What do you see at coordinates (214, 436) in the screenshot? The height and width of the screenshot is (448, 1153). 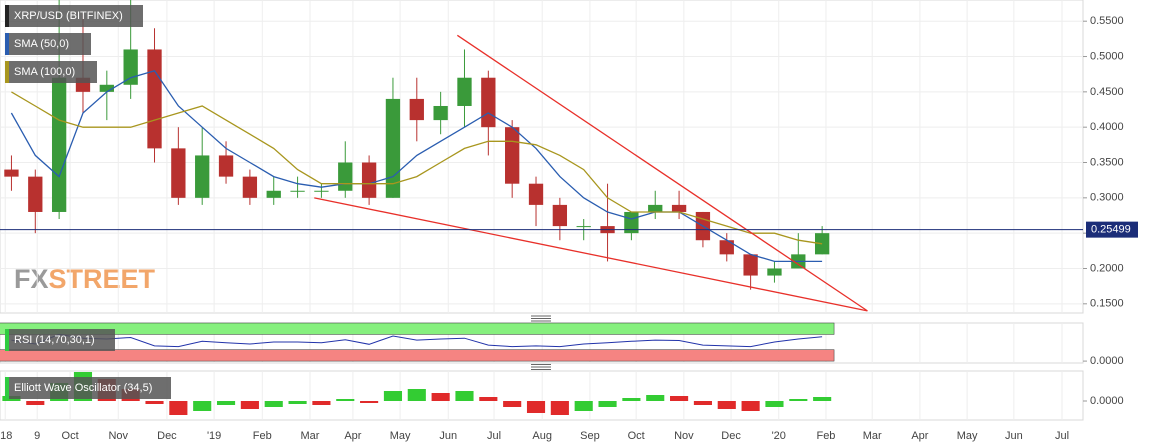 I see `x-tick-label: '19` at bounding box center [214, 436].